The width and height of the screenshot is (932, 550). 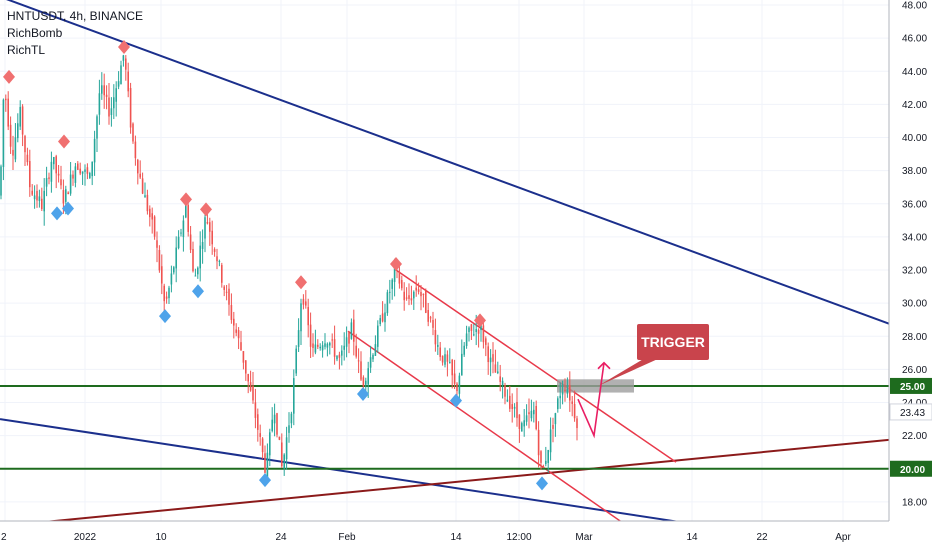 I want to click on time-tick-label: 22, so click(x=762, y=537).